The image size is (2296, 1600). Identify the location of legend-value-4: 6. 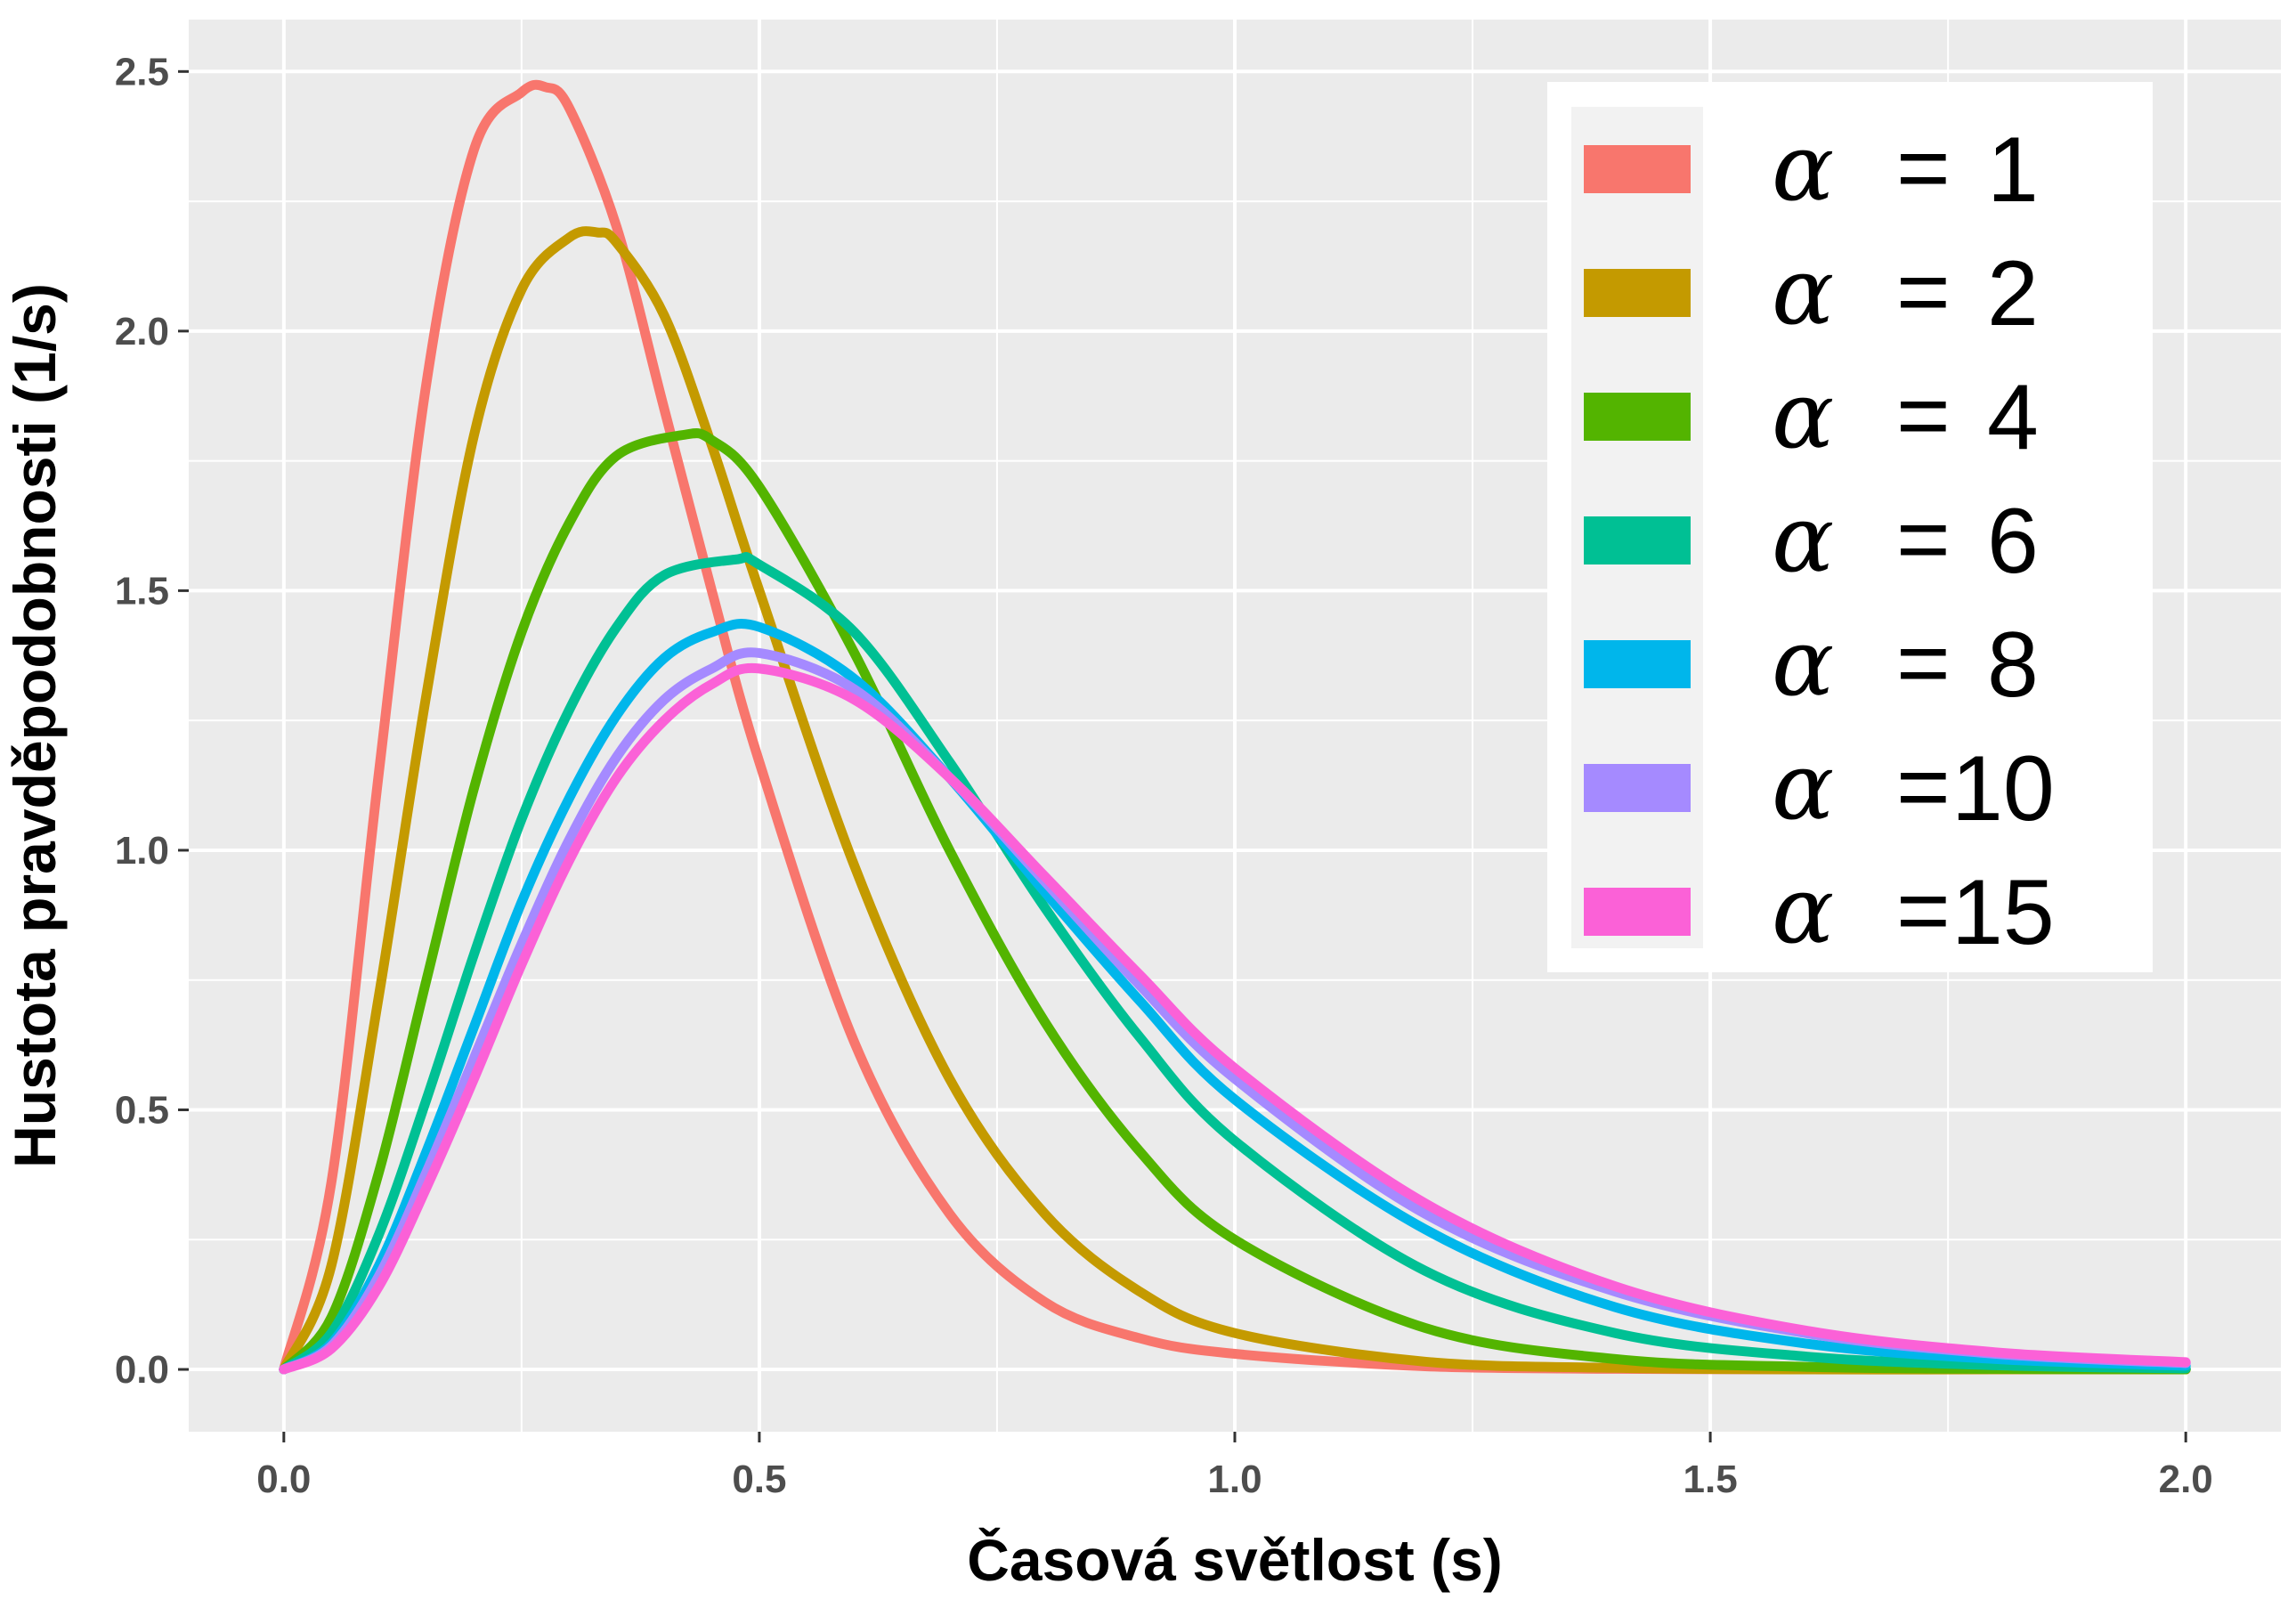
(2013, 541).